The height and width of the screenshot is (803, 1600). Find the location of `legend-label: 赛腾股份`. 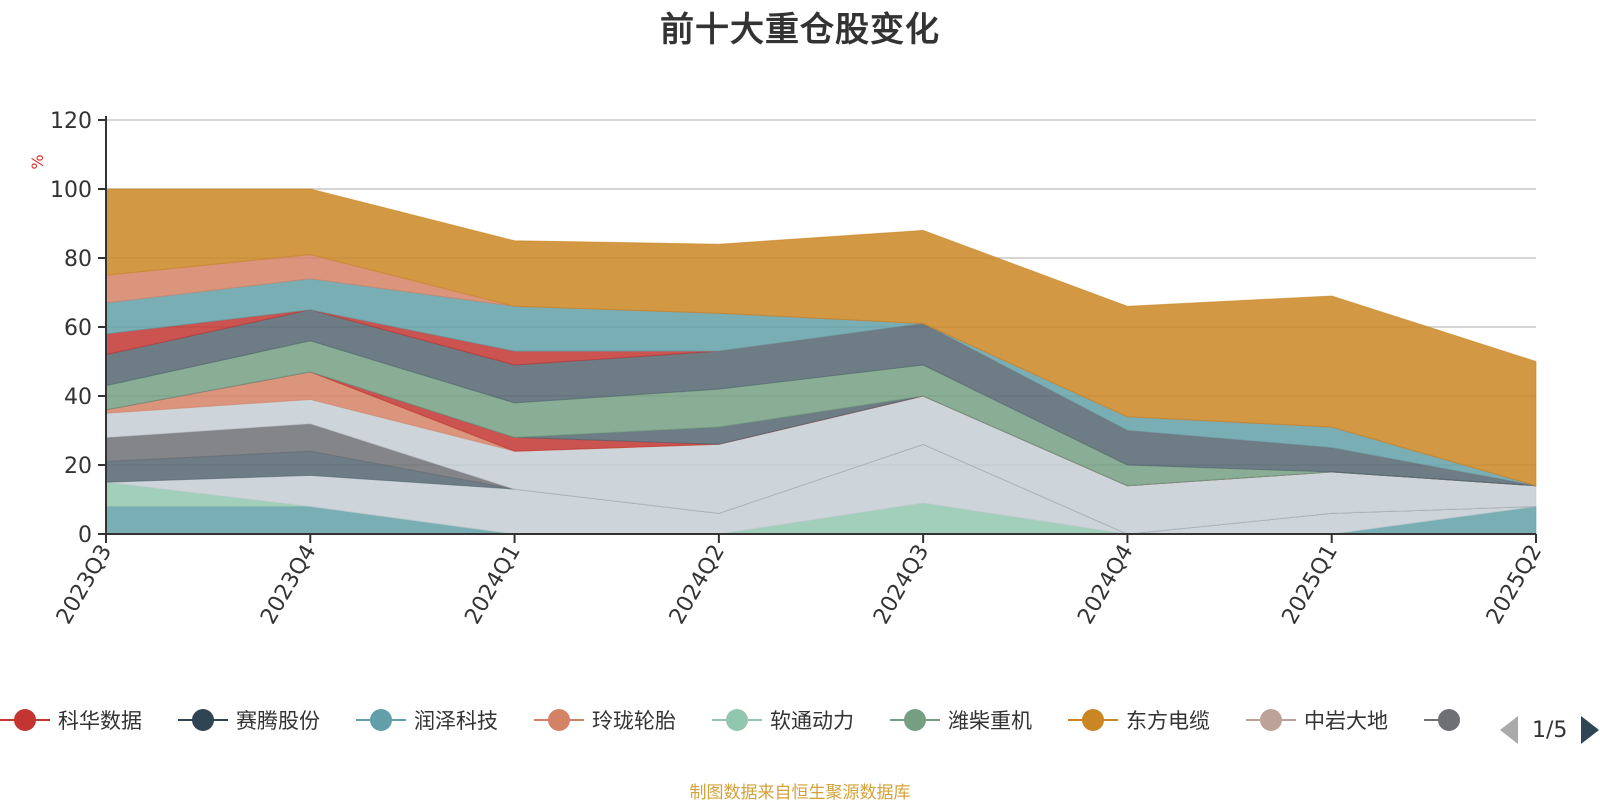

legend-label: 赛腾股份 is located at coordinates (278, 721).